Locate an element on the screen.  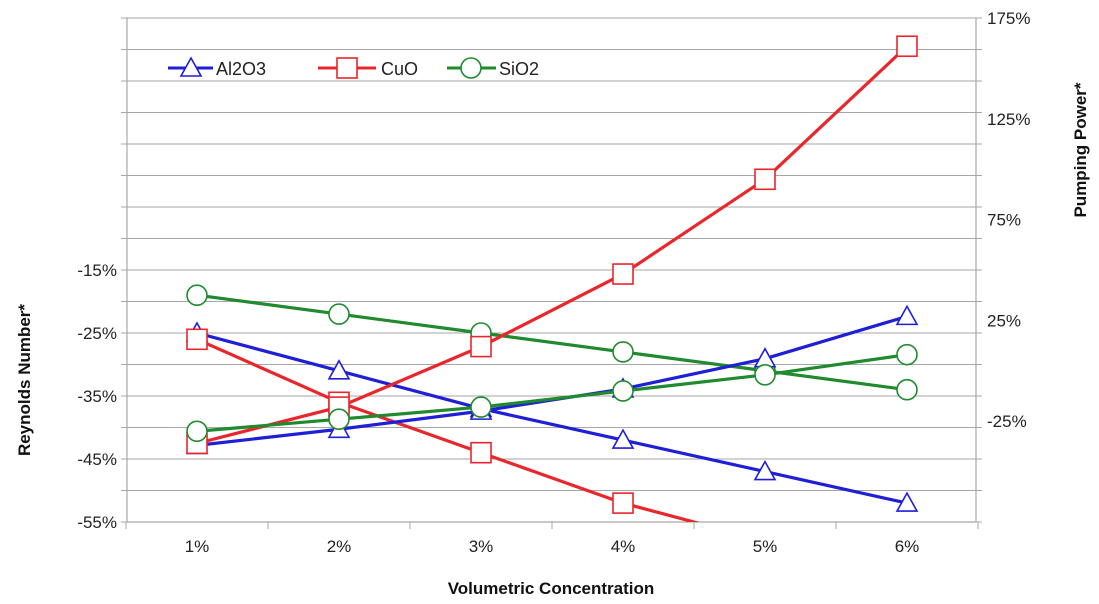
legend-label-cuo: CuO is located at coordinates (399, 69).